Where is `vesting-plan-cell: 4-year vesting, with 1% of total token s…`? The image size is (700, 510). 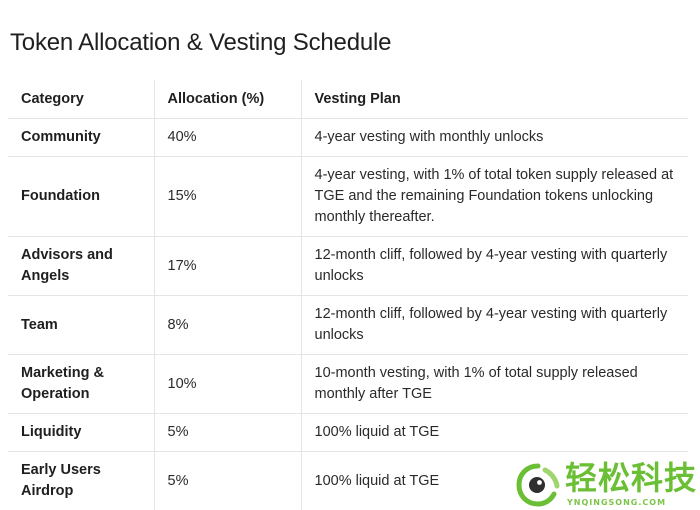
vesting-plan-cell: 4-year vesting, with 1% of total token s… is located at coordinates (494, 196).